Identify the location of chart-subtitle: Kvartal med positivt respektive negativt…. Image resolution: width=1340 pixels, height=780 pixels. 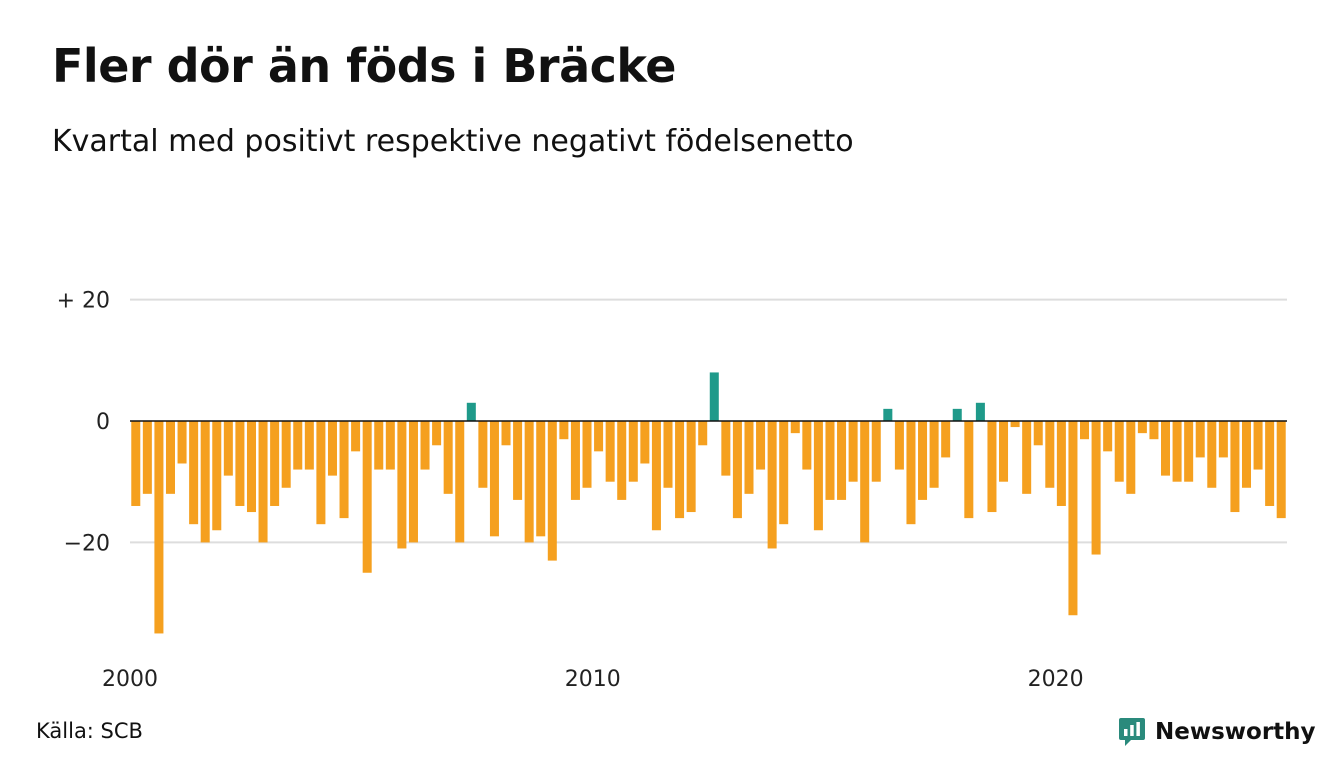
(453, 141).